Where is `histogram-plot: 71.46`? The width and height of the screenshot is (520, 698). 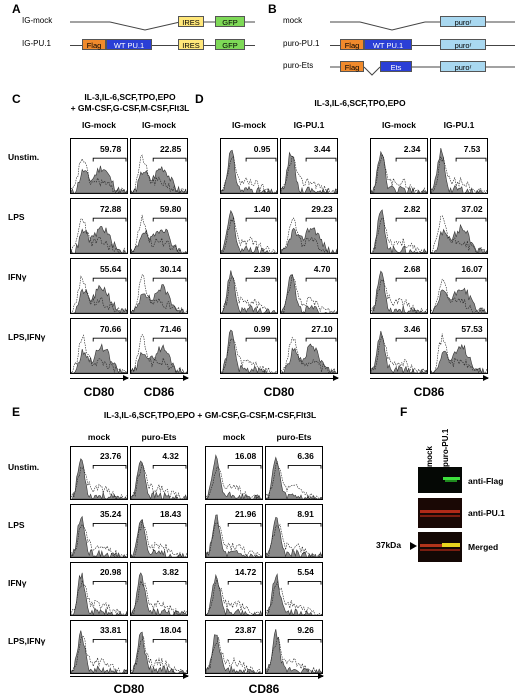
histogram-plot: 71.46 is located at coordinates (159, 346).